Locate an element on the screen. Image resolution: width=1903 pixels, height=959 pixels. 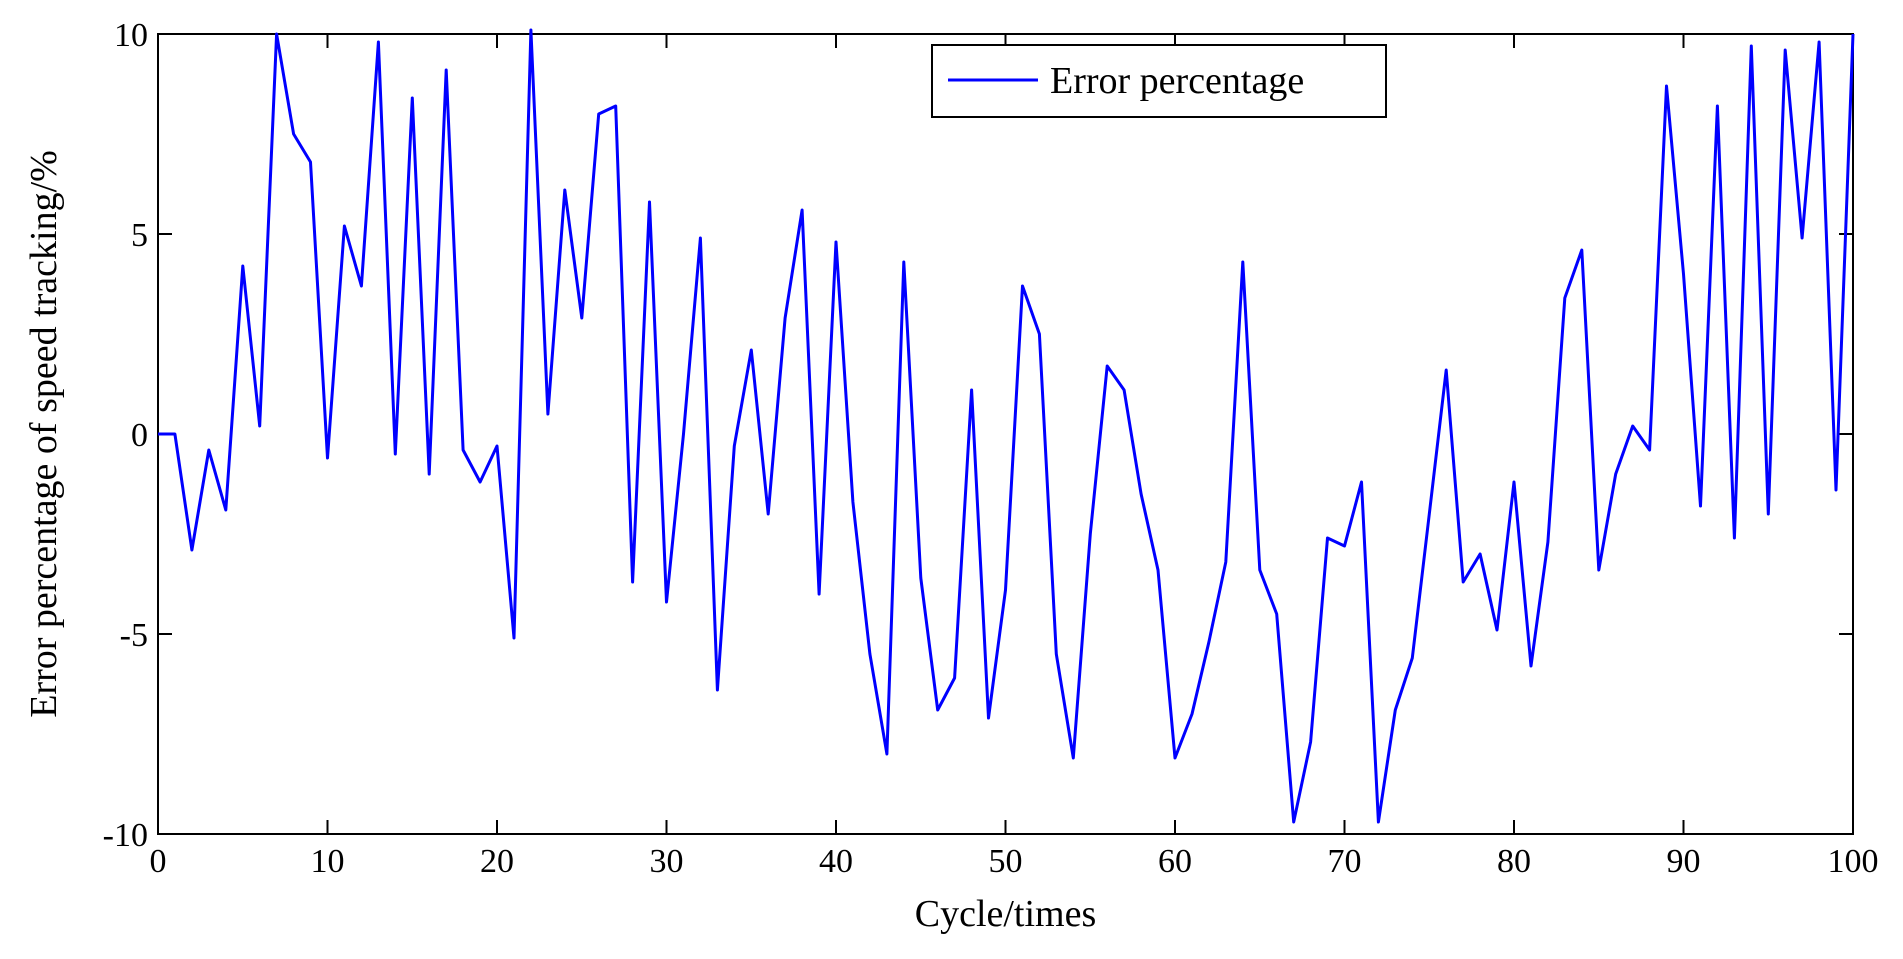
x-tick-label: 80 is located at coordinates (1514, 861).